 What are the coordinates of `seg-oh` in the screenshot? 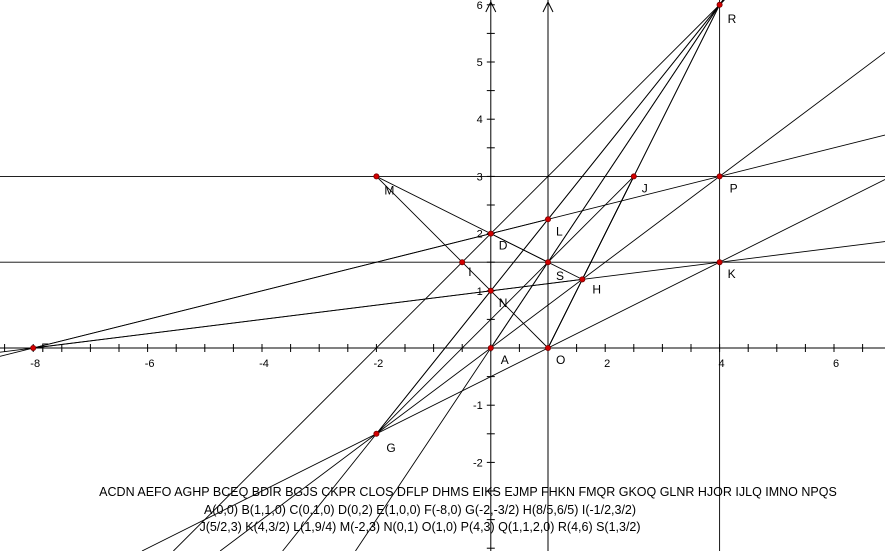 It's located at (565, 314).